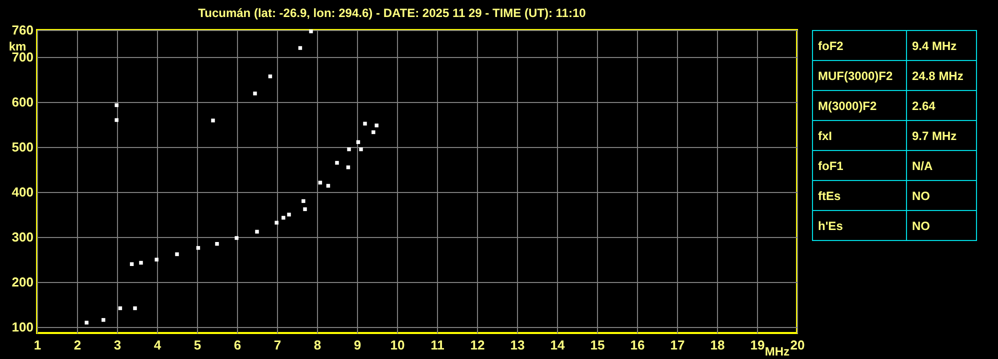 The width and height of the screenshot is (998, 359). I want to click on x-tick-label: 17, so click(677, 345).